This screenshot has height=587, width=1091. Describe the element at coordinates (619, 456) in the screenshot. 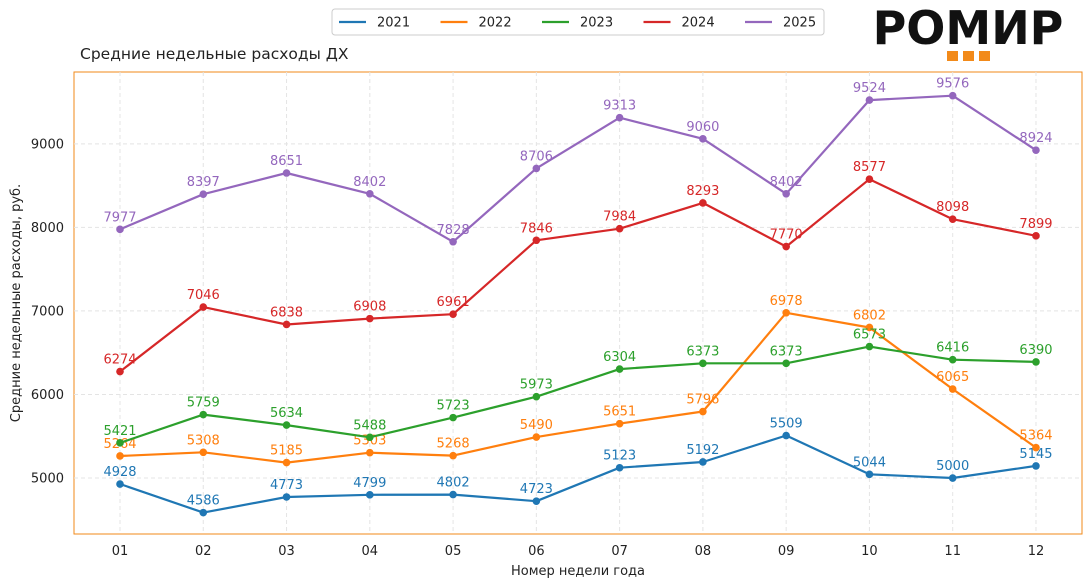

I see `data-label: 5123` at that location.